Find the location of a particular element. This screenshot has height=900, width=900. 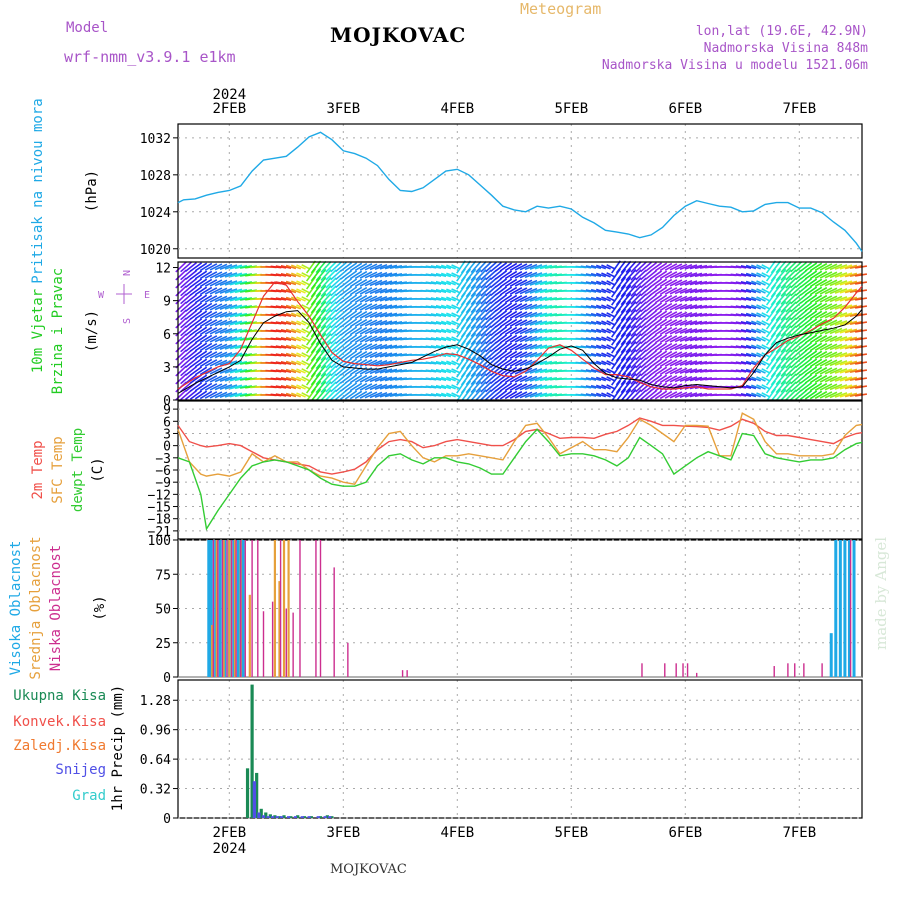

precip-bar is located at coordinates (270, 816).